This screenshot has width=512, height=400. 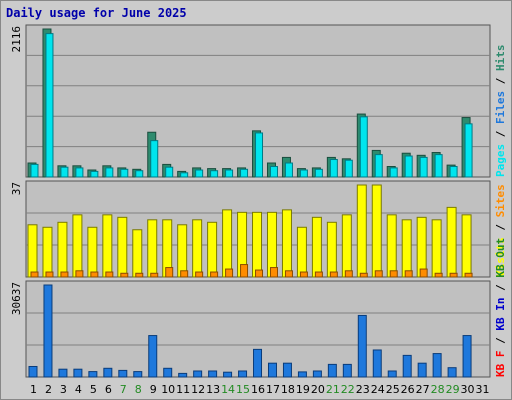 What do you see at coordinates (16, 188) in the screenshot?
I see `ymax-label-visits-sites: 37` at bounding box center [16, 188].